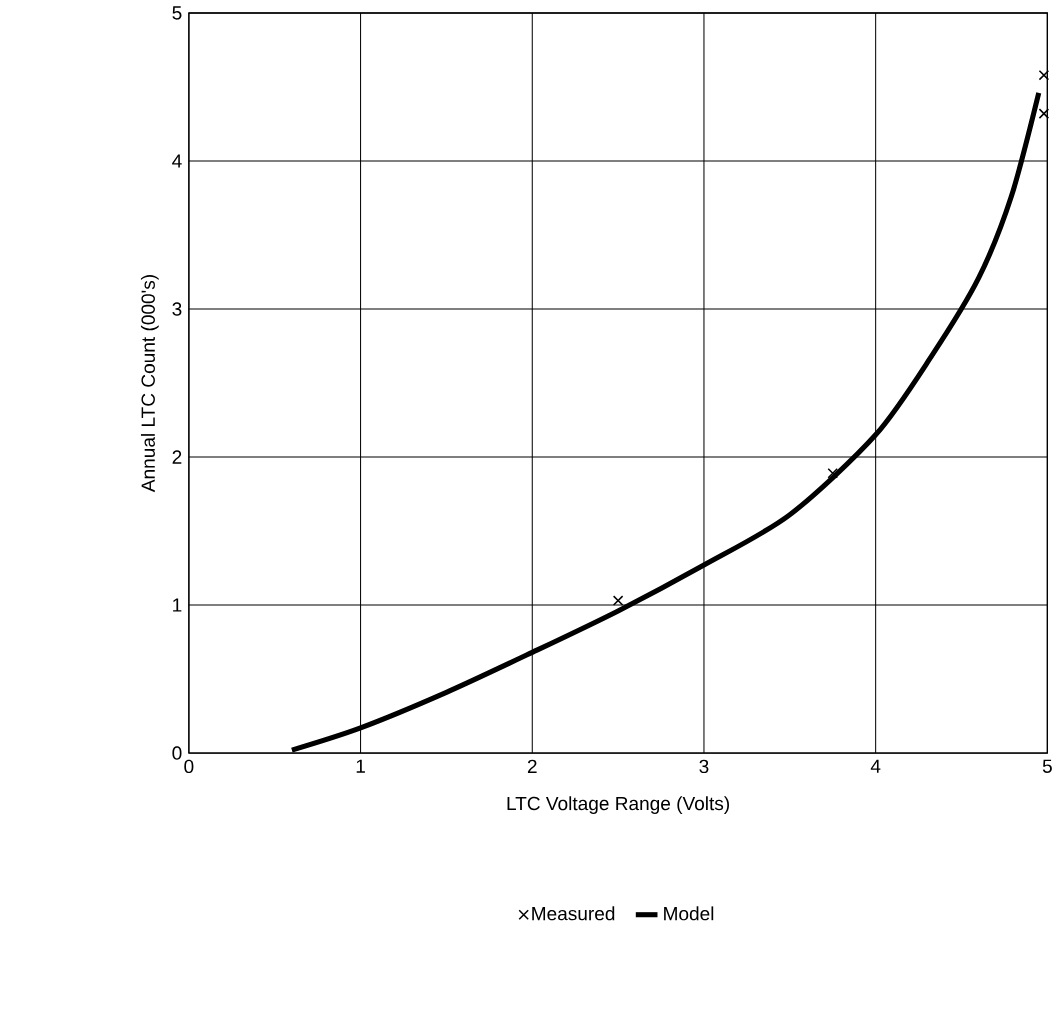 The image size is (1059, 1011). Describe the element at coordinates (189, 766) in the screenshot. I see `x-tick-label: 0` at that location.